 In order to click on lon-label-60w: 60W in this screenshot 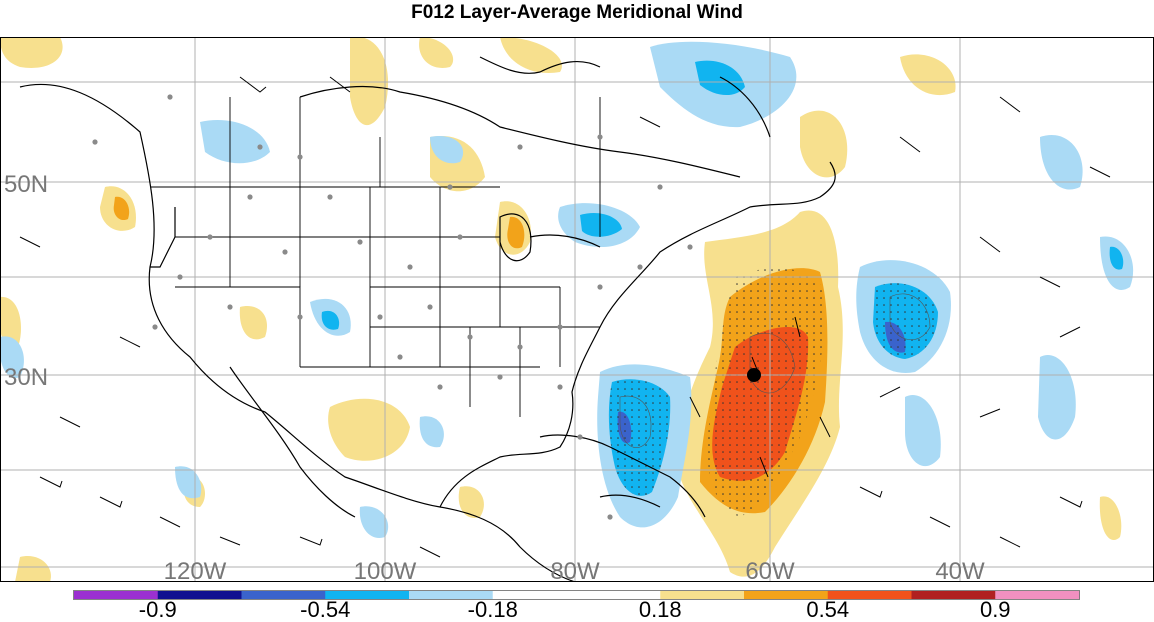, I will do `click(770, 570)`.